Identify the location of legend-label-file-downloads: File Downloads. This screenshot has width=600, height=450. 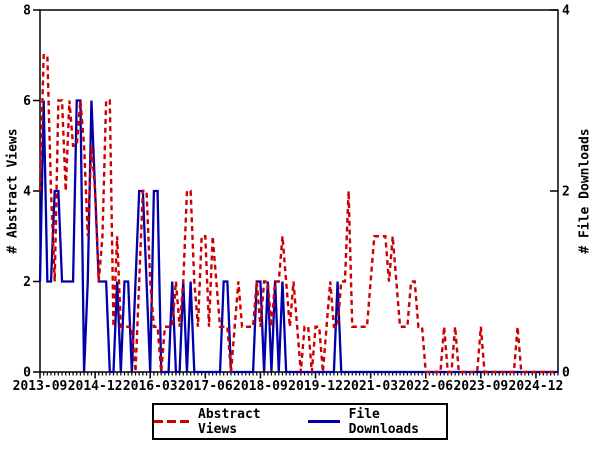
(384, 421).